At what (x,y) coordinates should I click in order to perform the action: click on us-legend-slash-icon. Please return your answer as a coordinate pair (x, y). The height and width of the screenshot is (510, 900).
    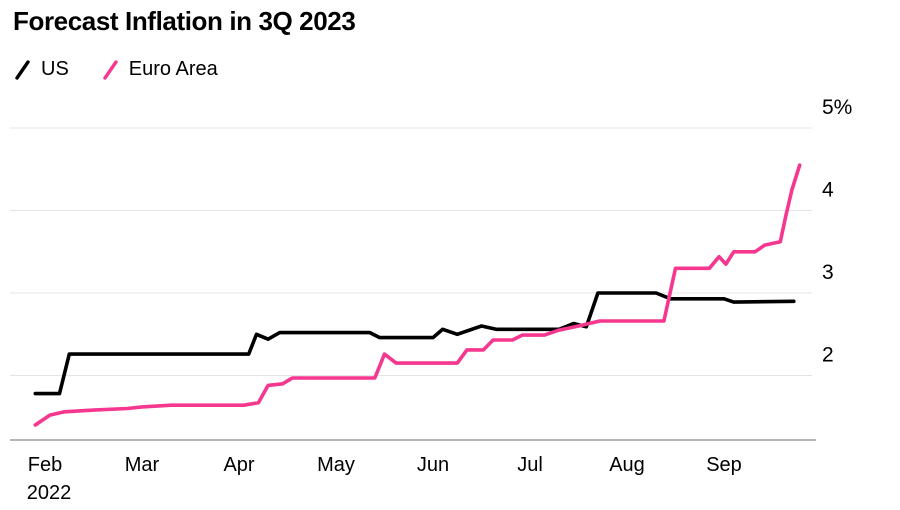
    Looking at the image, I should click on (22, 69).